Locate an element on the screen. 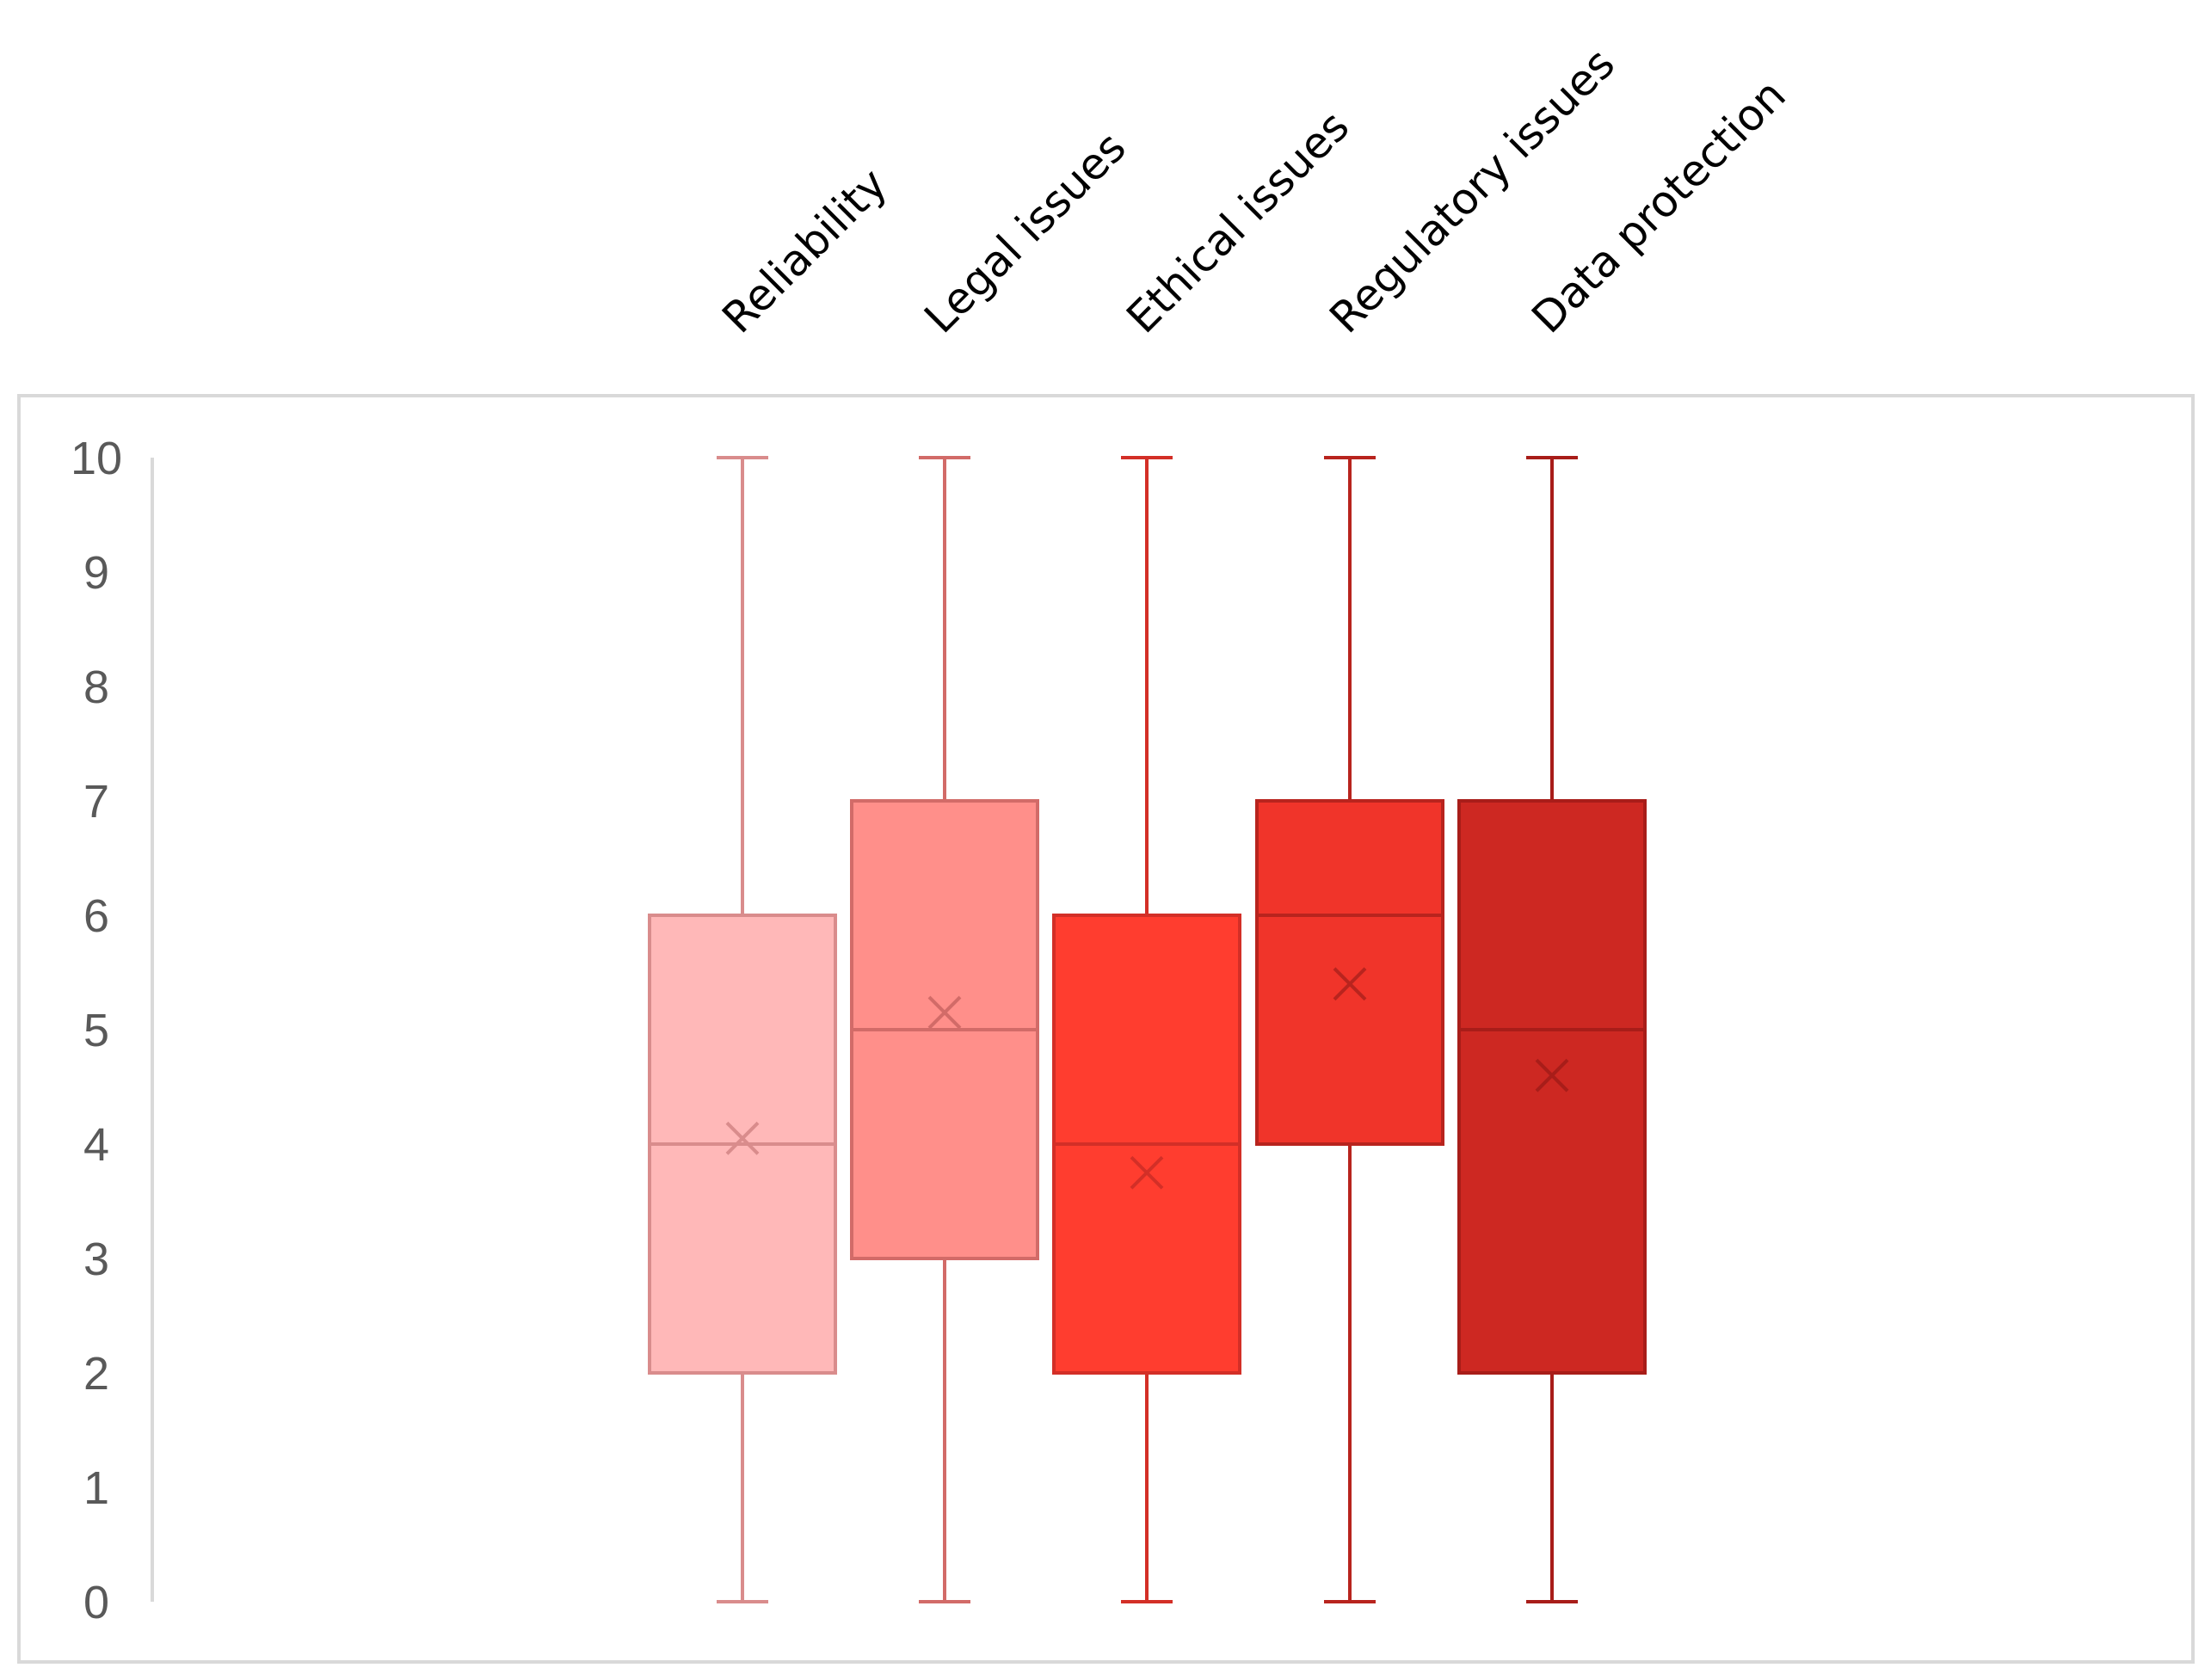 The image size is (2211, 1680). y-tick-label: 10 is located at coordinates (97, 458).